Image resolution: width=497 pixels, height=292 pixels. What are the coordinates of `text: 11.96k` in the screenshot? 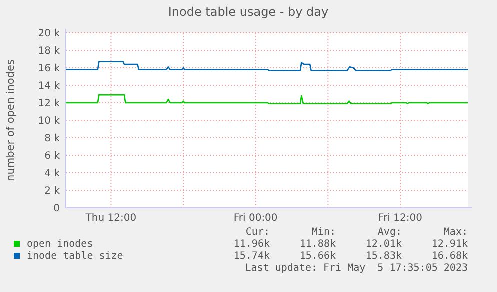 It's located at (252, 244).